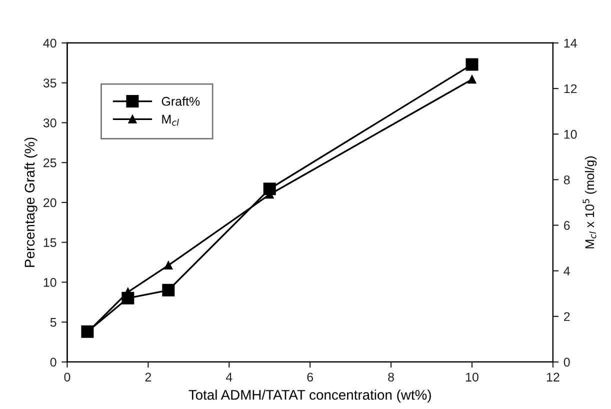 This screenshot has width=611, height=409. Describe the element at coordinates (49, 43) in the screenshot. I see `y-tick-label: 40` at that location.